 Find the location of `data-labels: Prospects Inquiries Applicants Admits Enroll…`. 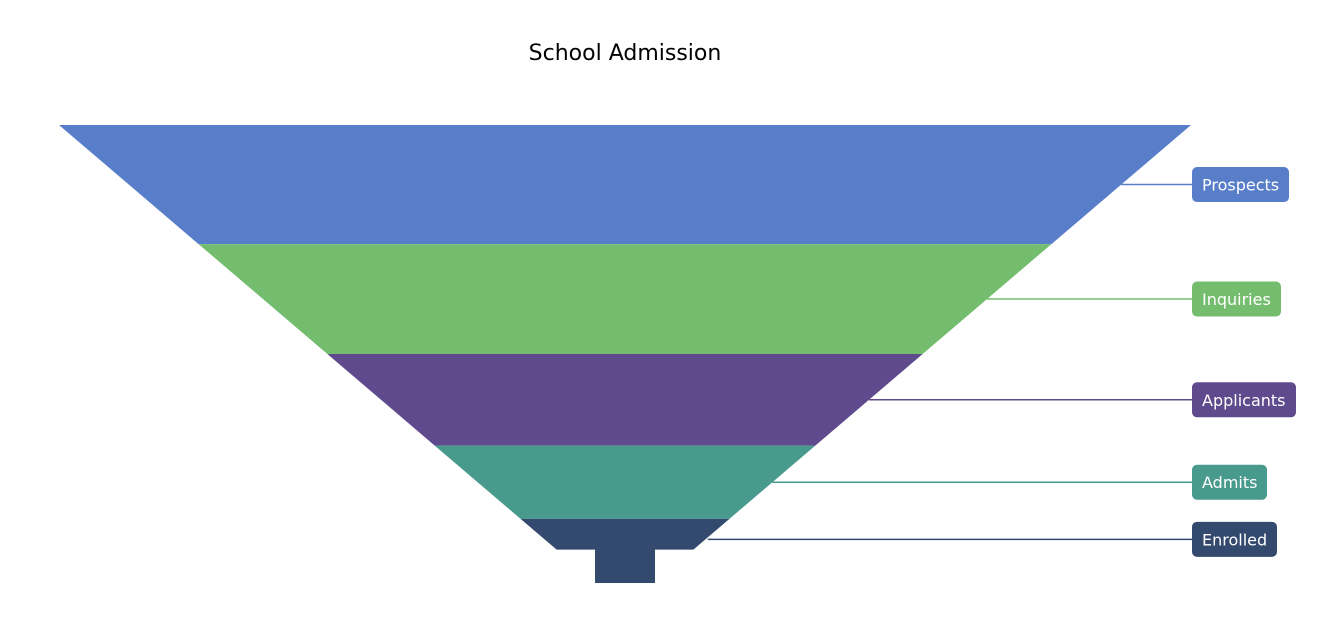

data-labels: Prospects Inquiries Applicants Admits Enroll… is located at coordinates (1244, 362).